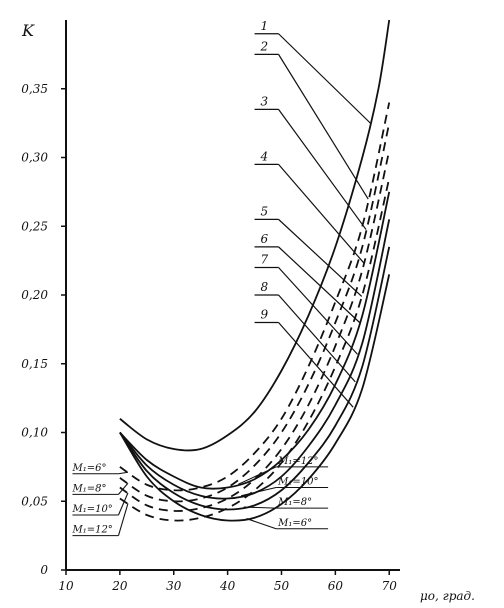 Image resolution: width=504 pixels, height=608 pixels. What do you see at coordinates (265, 211) in the screenshot?
I see `curve-number-label: 5` at bounding box center [265, 211].